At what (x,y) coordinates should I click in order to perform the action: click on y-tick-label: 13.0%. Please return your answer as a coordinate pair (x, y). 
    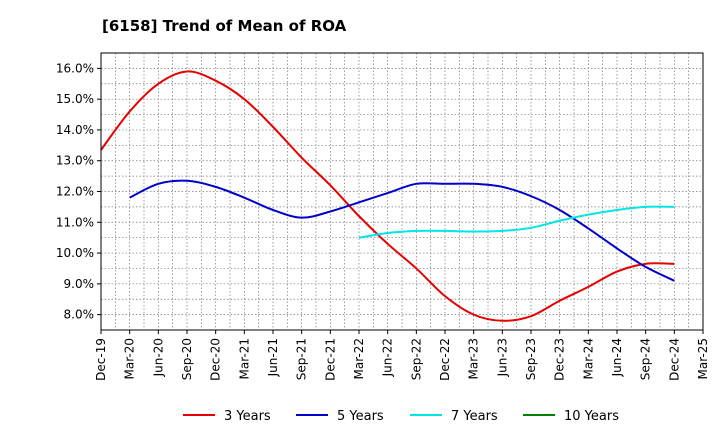
    Looking at the image, I should click on (75, 161).